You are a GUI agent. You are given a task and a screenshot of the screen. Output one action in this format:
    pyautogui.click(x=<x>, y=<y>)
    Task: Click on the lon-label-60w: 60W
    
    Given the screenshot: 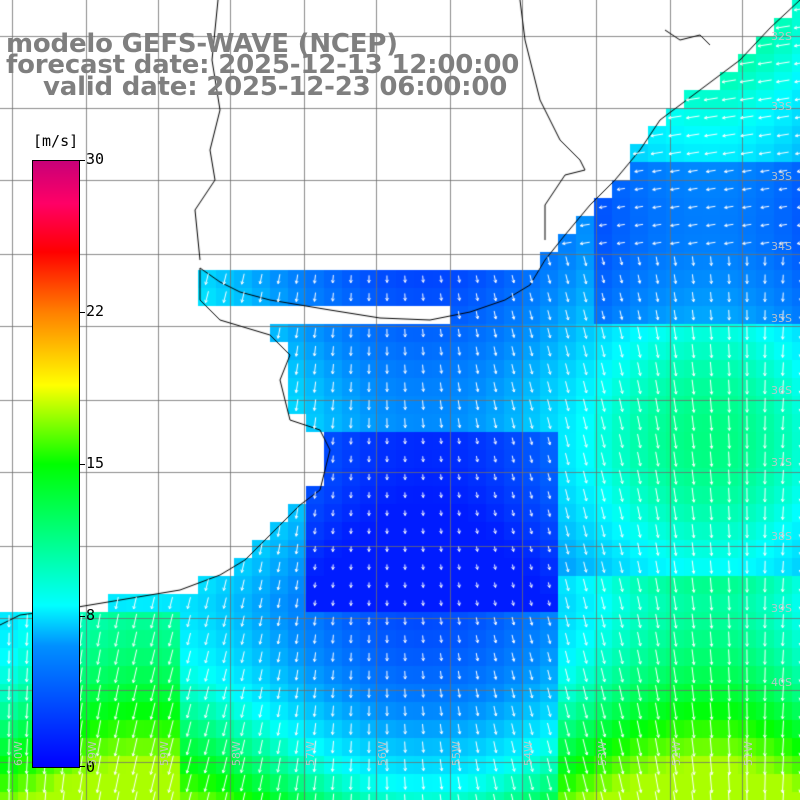 What is the action you would take?
    pyautogui.click(x=18, y=753)
    